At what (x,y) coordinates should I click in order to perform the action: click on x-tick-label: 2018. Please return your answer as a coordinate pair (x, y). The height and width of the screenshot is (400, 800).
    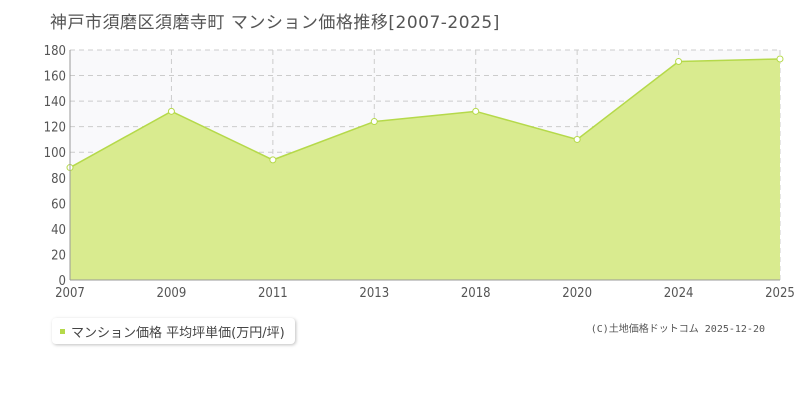
    Looking at the image, I should click on (476, 293).